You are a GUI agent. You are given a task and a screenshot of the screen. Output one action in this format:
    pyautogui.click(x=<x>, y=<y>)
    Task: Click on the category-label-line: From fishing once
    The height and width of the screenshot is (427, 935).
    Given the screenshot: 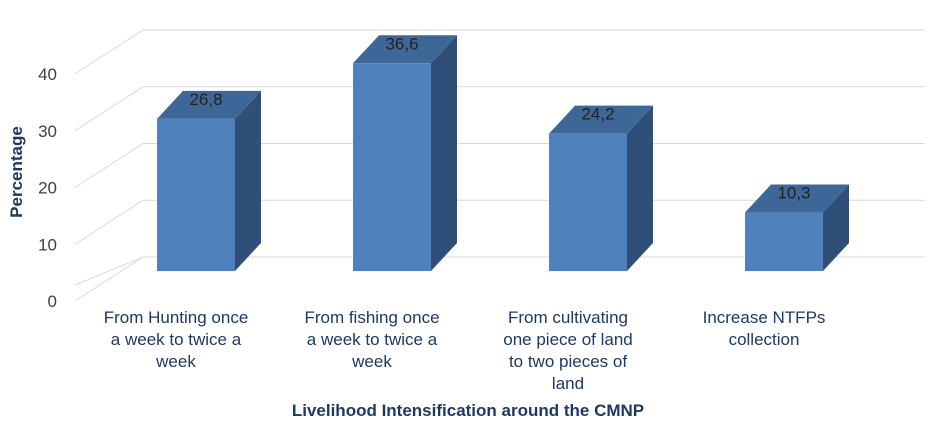 What is the action you would take?
    pyautogui.click(x=371, y=317)
    